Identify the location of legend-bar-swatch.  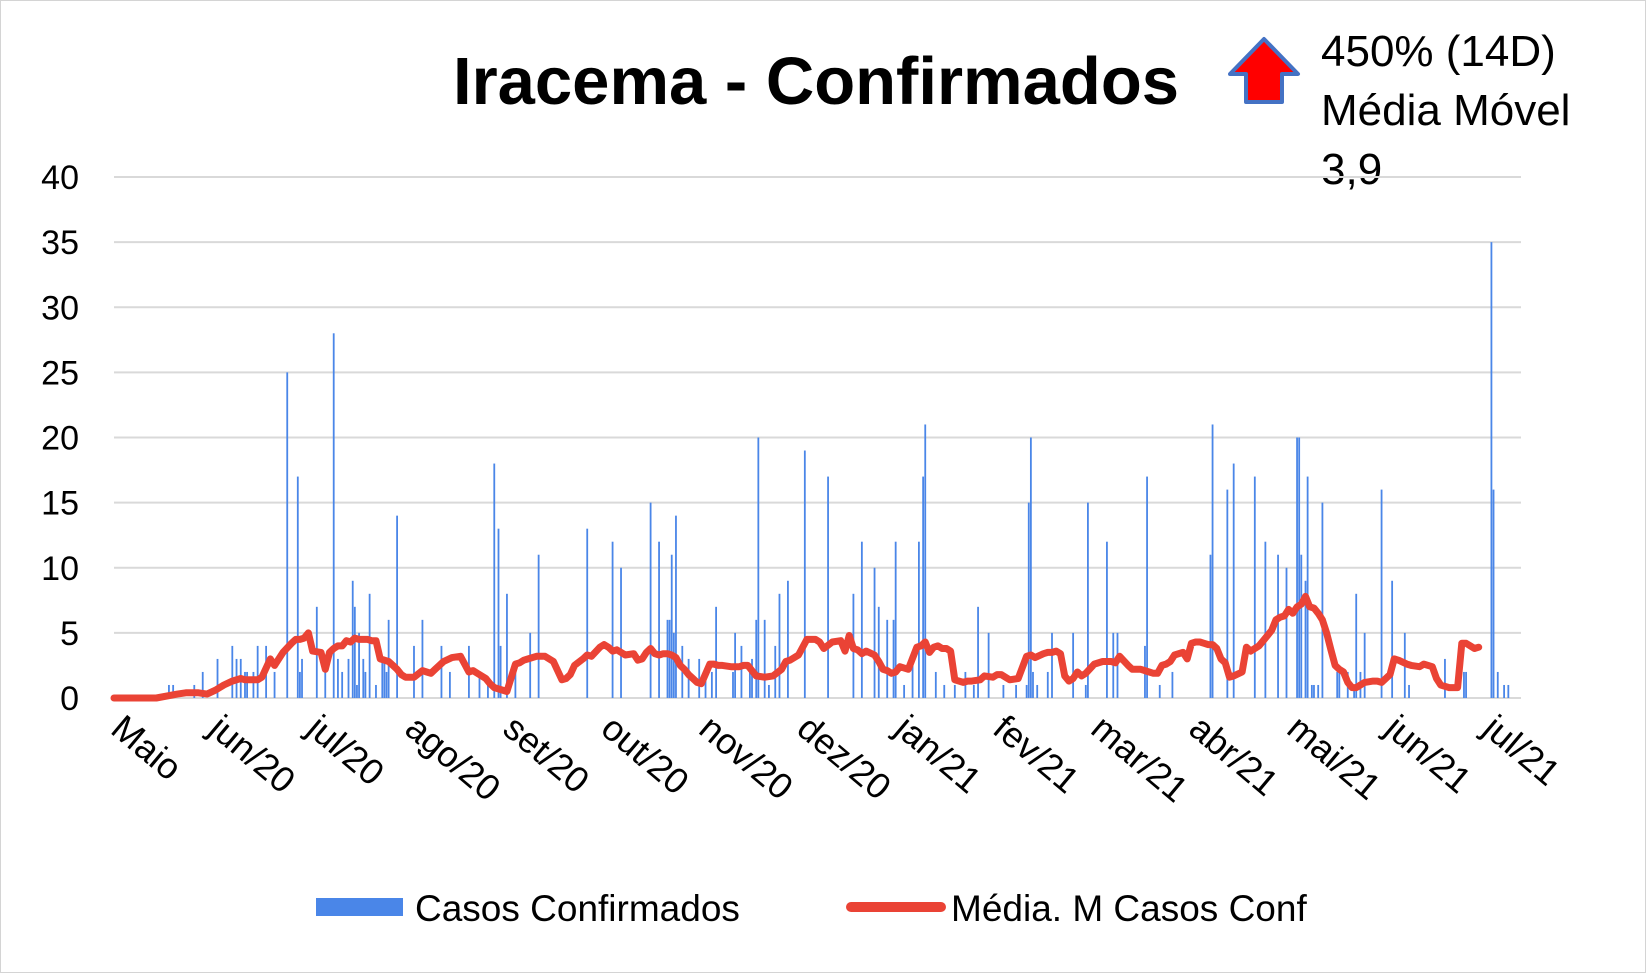
(359, 907).